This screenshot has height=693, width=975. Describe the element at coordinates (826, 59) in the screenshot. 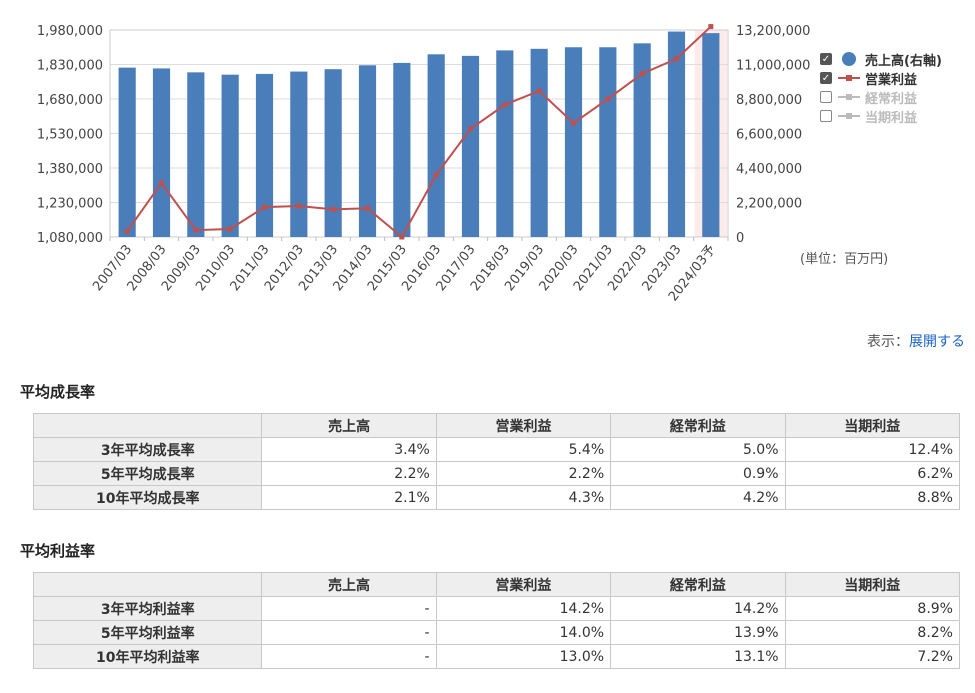

I see `legend-checkbox-sales: ✓` at that location.